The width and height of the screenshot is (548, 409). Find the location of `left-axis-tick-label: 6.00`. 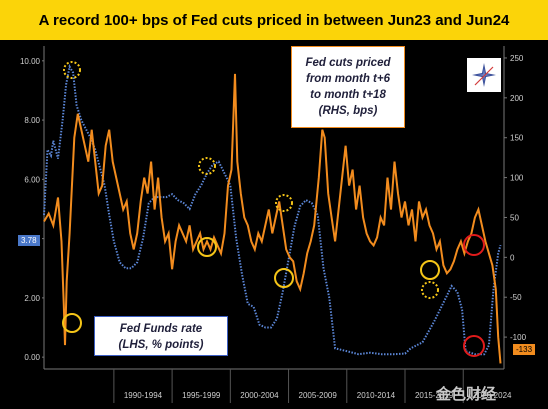

left-axis-tick-label: 6.00 is located at coordinates (32, 179).